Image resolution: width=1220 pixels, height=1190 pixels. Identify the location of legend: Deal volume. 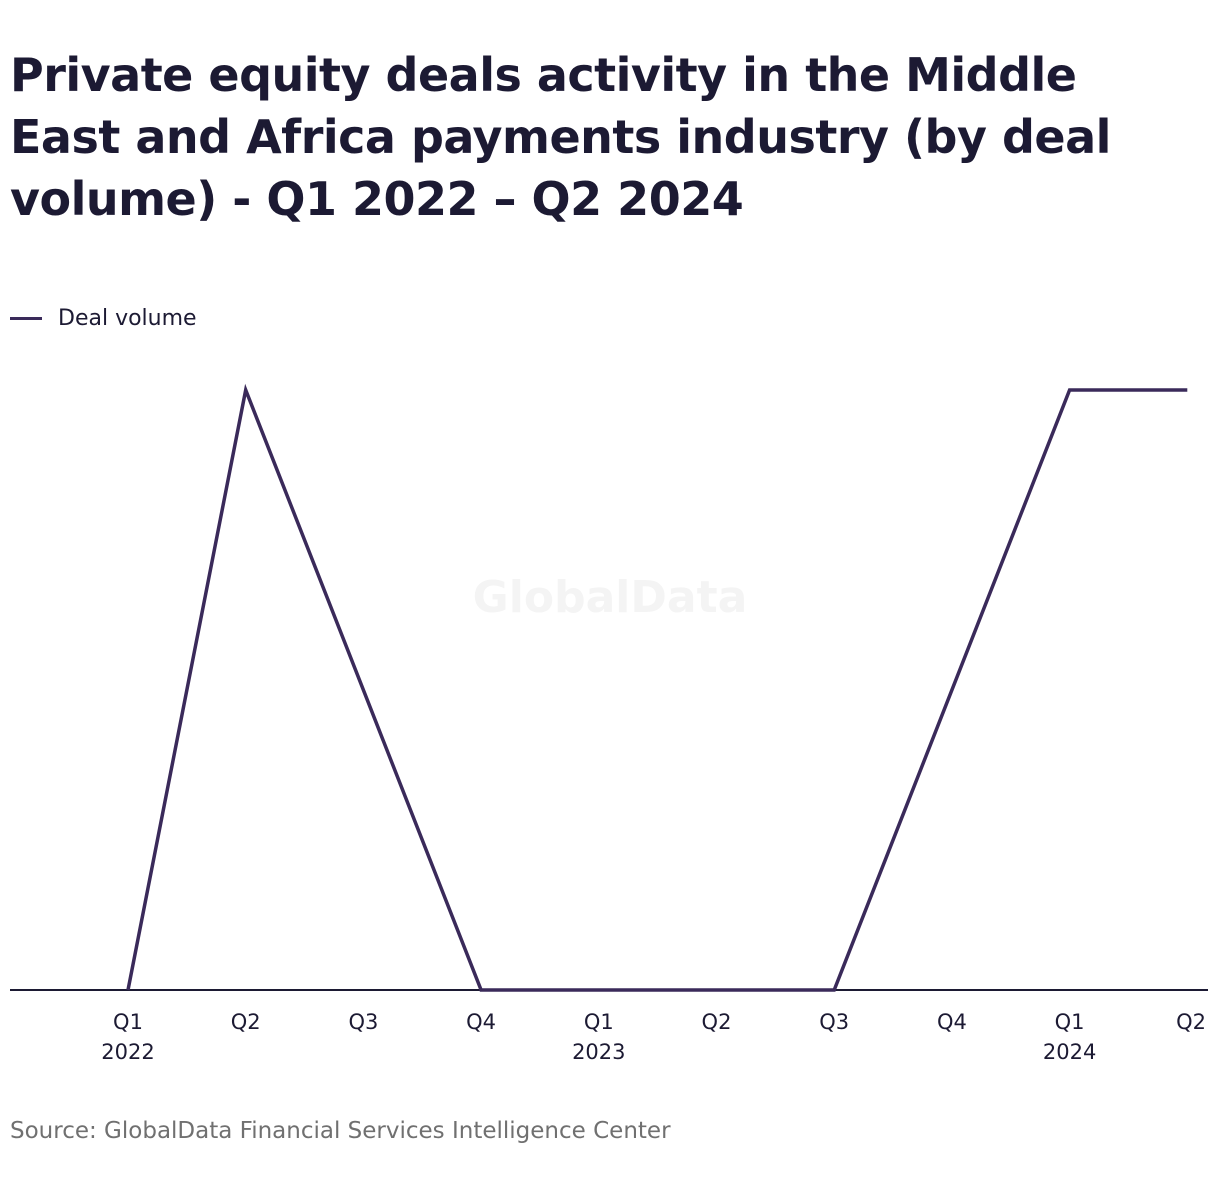
(103, 318).